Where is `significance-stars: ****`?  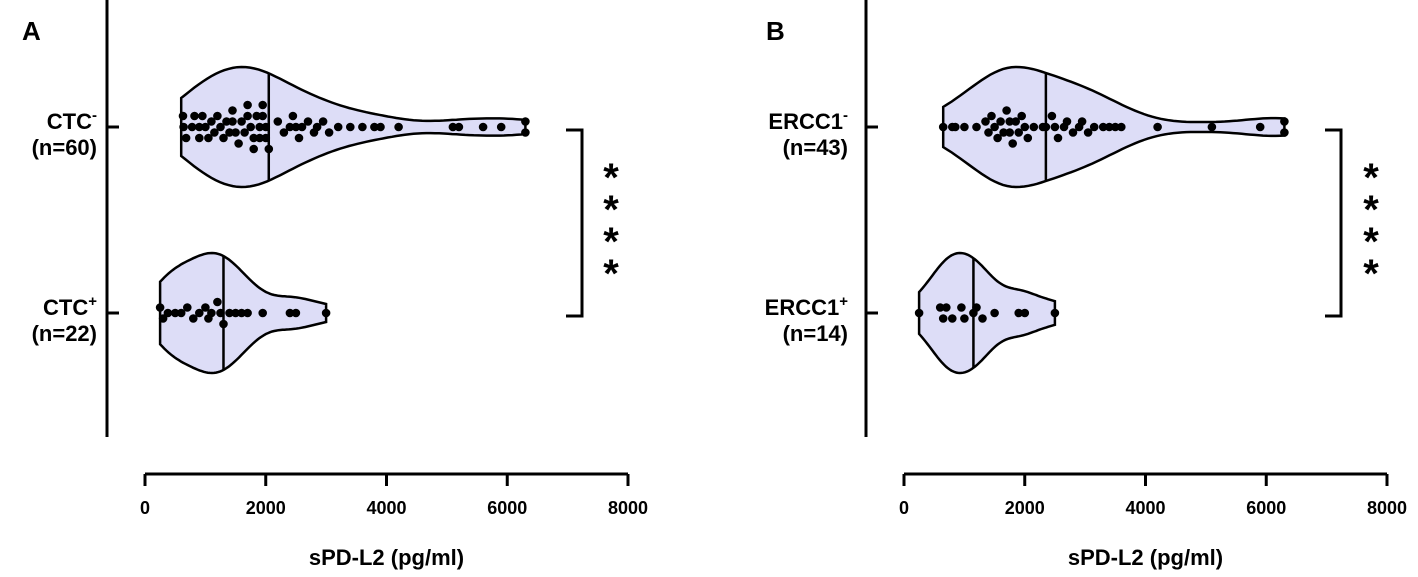 significance-stars: **** is located at coordinates (611, 226).